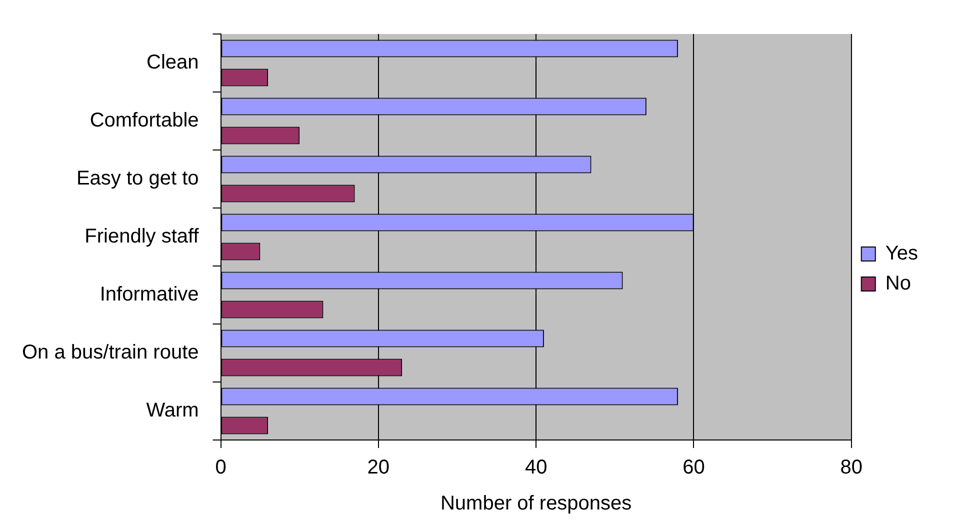 The height and width of the screenshot is (530, 964). What do you see at coordinates (172, 411) in the screenshot?
I see `y-tick-label: Warm` at bounding box center [172, 411].